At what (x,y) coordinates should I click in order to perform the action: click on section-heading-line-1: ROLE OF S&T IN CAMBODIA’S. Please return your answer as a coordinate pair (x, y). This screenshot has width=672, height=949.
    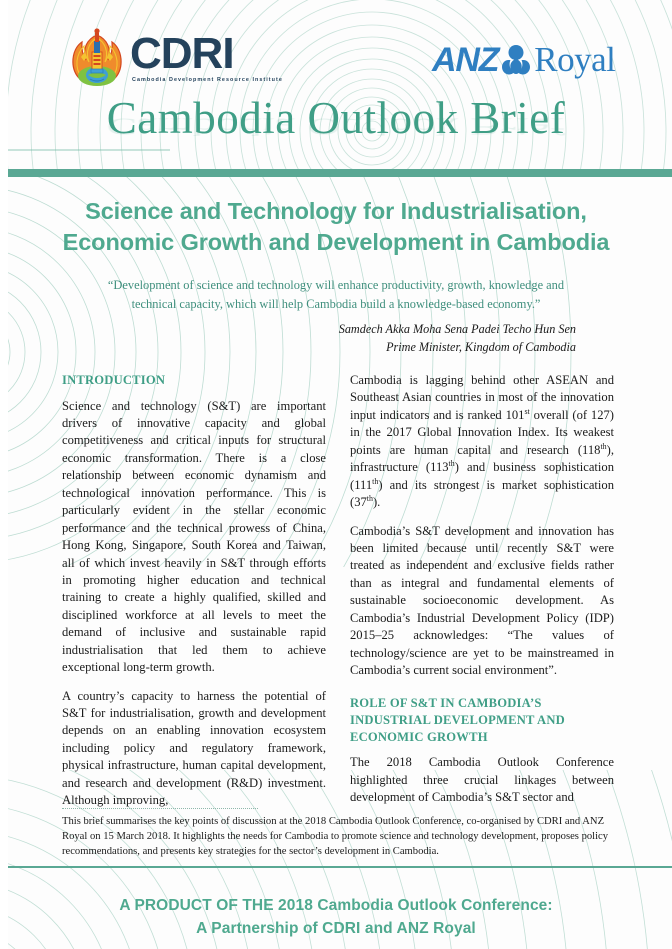
    Looking at the image, I should click on (446, 703).